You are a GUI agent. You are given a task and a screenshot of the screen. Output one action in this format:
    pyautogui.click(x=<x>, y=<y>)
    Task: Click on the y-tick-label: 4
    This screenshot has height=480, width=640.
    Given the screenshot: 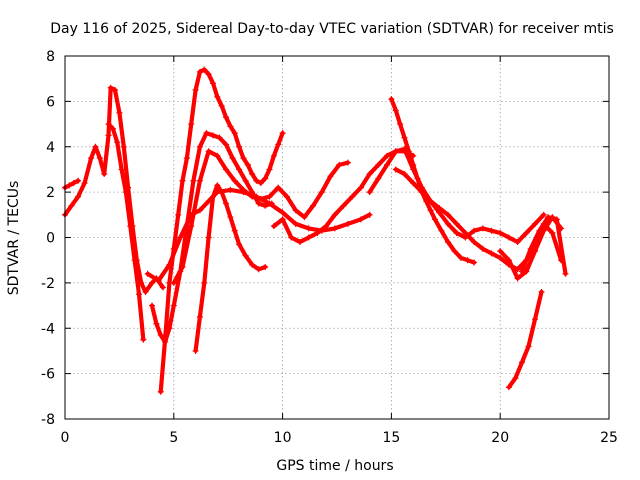 What is the action you would take?
    pyautogui.click(x=50, y=148)
    